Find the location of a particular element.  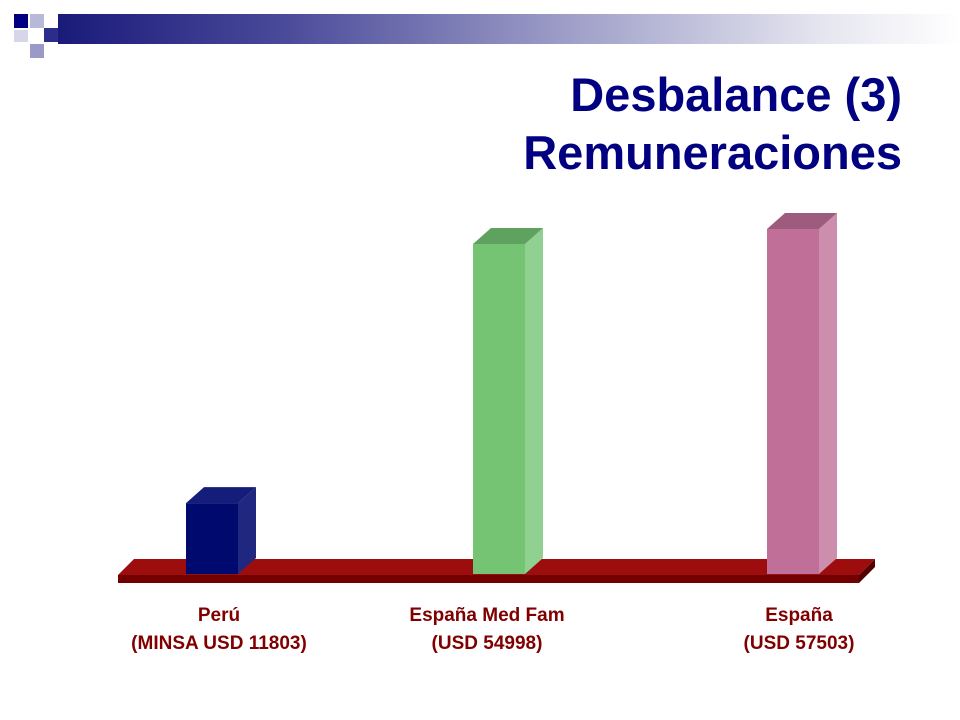

category-label-espana-med-fam-line1: España Med Fam is located at coordinates (487, 615).